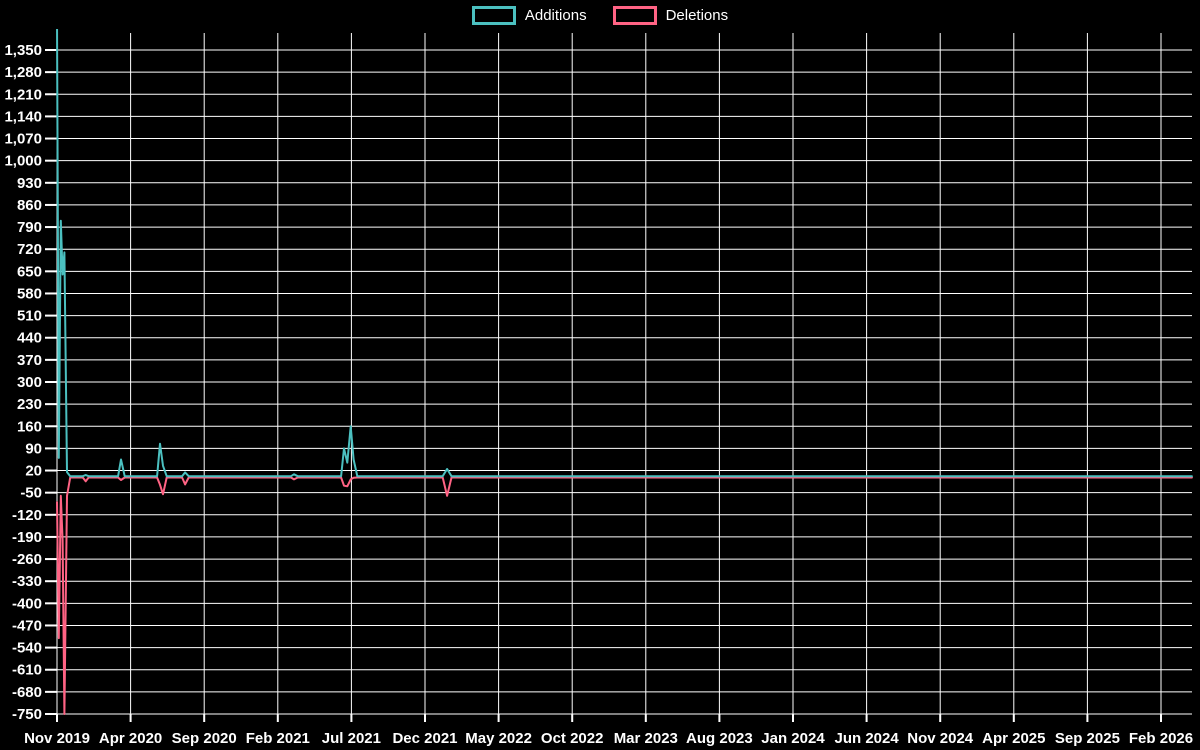  I want to click on y-axis-label: -540, so click(27, 648).